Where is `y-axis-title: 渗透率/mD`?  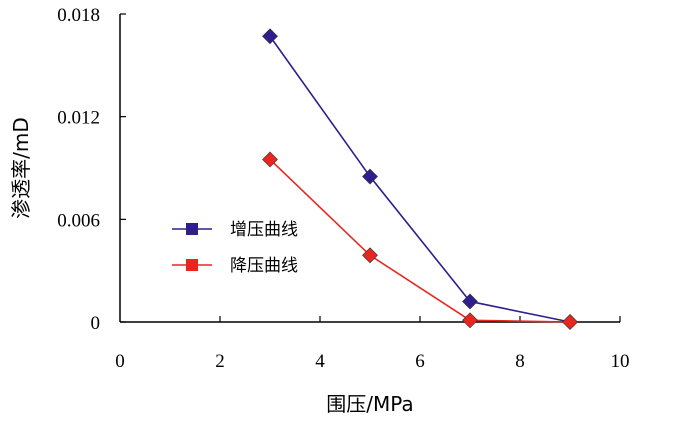 y-axis-title: 渗透率/mD is located at coordinates (21, 168).